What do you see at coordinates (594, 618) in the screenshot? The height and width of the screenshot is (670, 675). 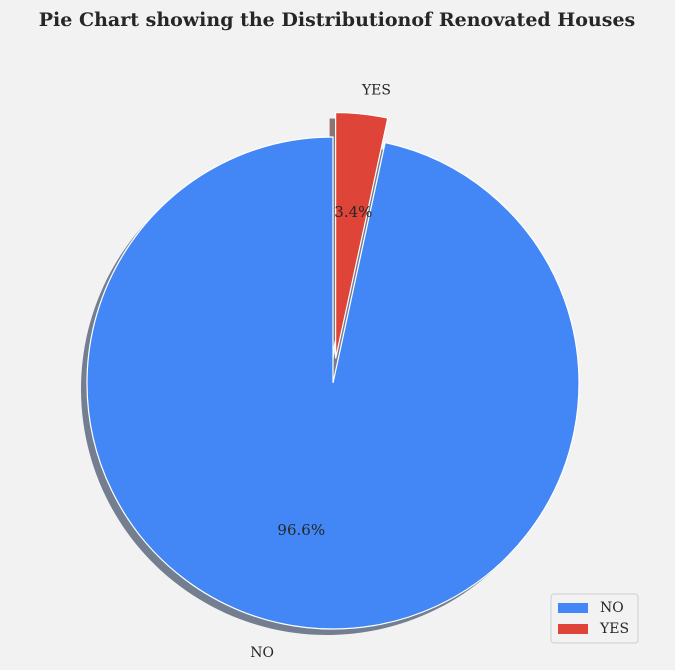 I see `legend: NO YES` at bounding box center [594, 618].